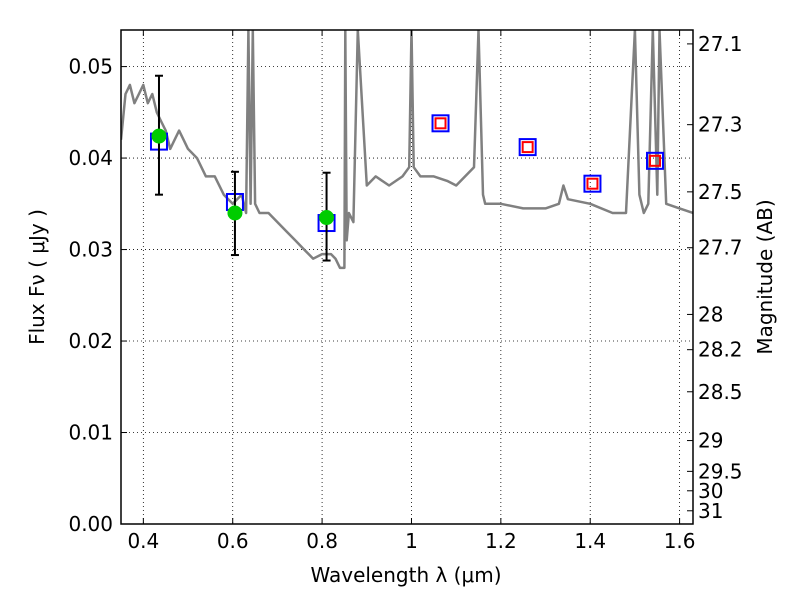 Image resolution: width=800 pixels, height=600 pixels. Describe the element at coordinates (710, 511) in the screenshot. I see `y2-tick-label: 31` at that location.